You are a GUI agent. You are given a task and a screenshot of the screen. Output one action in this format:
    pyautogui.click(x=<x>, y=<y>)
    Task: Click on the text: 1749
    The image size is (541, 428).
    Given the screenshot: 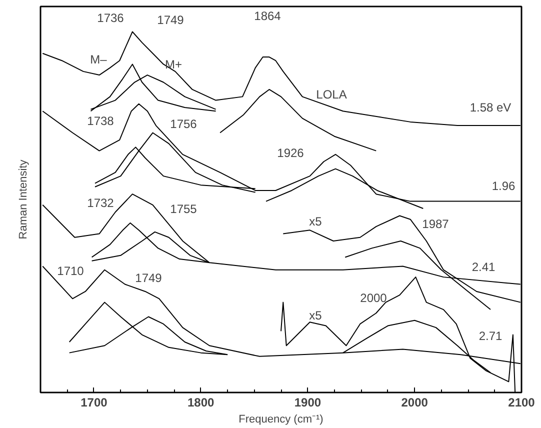 What is the action you would take?
    pyautogui.click(x=170, y=20)
    